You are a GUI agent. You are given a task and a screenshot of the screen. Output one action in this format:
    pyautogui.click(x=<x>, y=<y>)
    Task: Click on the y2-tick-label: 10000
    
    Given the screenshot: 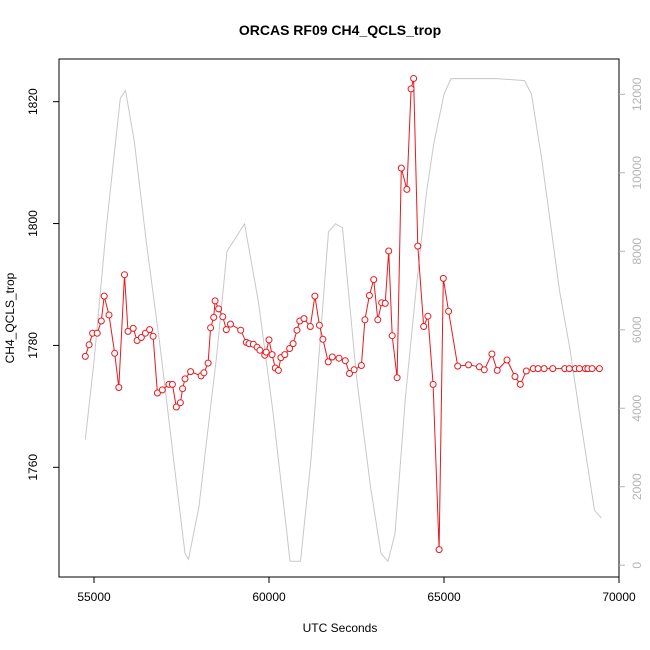 What is the action you would take?
    pyautogui.click(x=637, y=173)
    